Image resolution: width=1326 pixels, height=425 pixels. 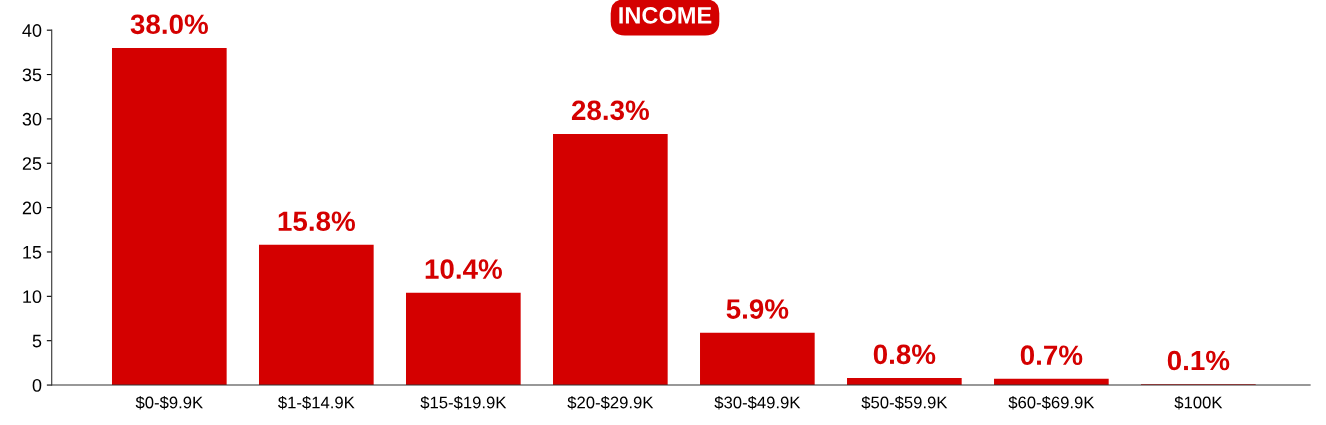 What do you see at coordinates (904, 402) in the screenshot?
I see `x-tick-label: $50-$59.9K` at bounding box center [904, 402].